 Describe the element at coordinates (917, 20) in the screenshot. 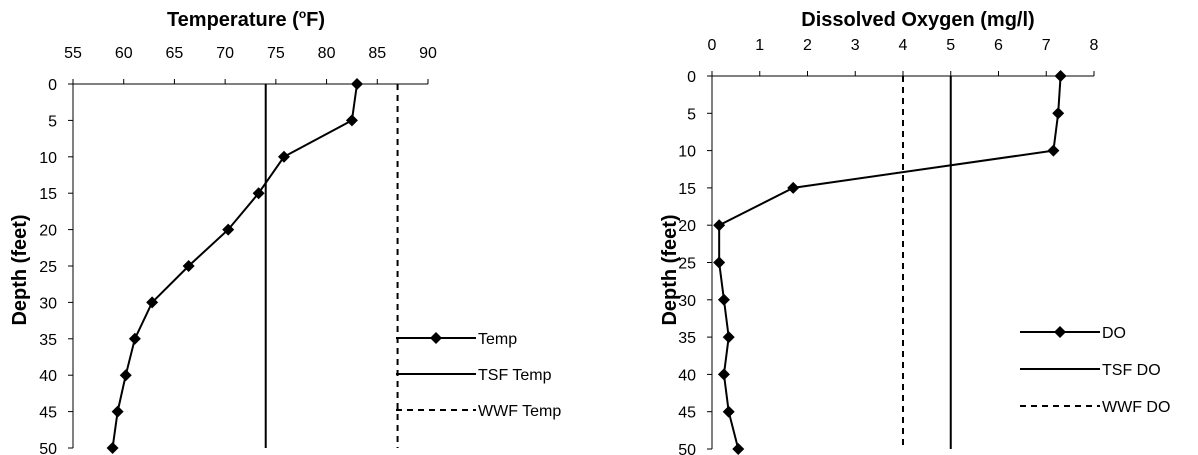

I see `dissolved-oxygen-chart-title: Dissolved Oxygen (mg/l)` at that location.